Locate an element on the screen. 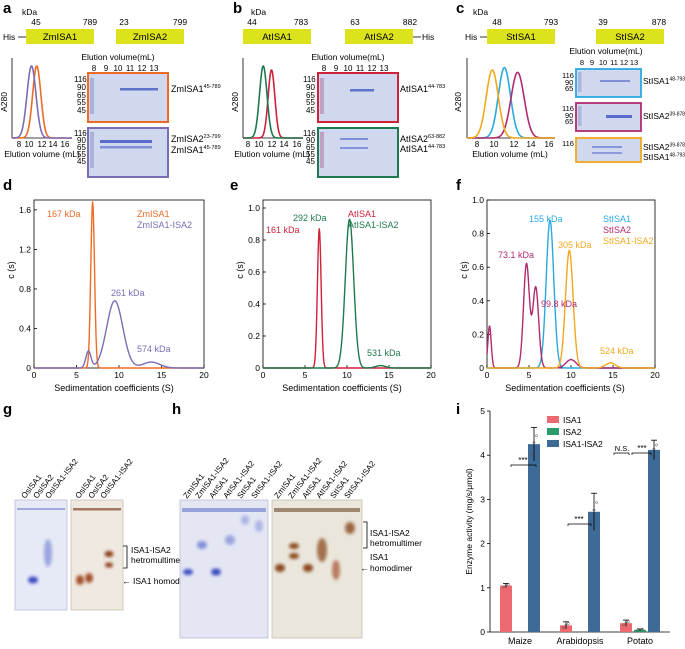  marker-label-a: 116 is located at coordinates (80, 133).